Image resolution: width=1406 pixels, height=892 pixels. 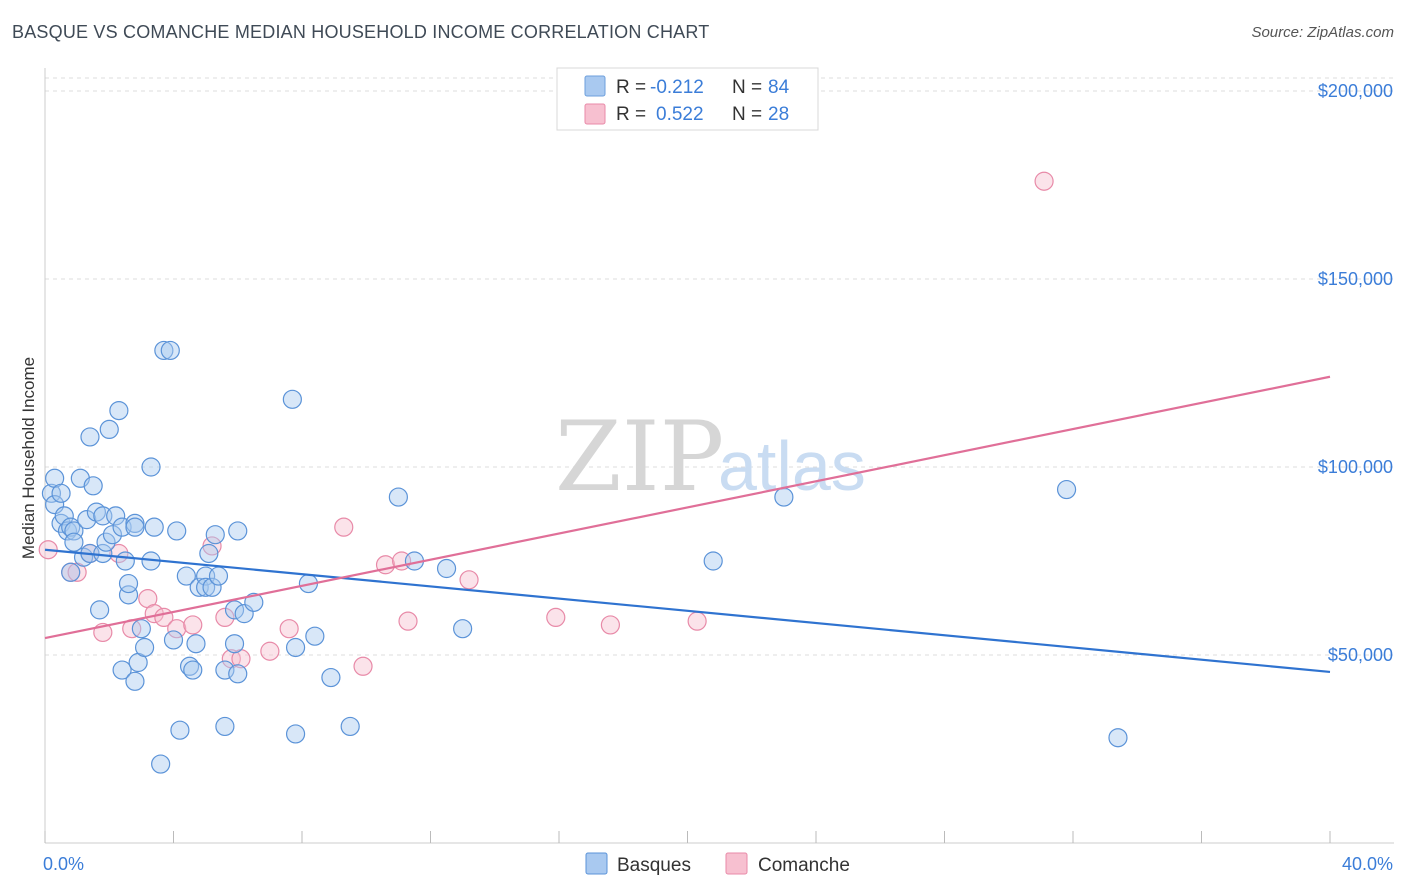 I want to click on legend-swatch-basques, so click(x=595, y=86).